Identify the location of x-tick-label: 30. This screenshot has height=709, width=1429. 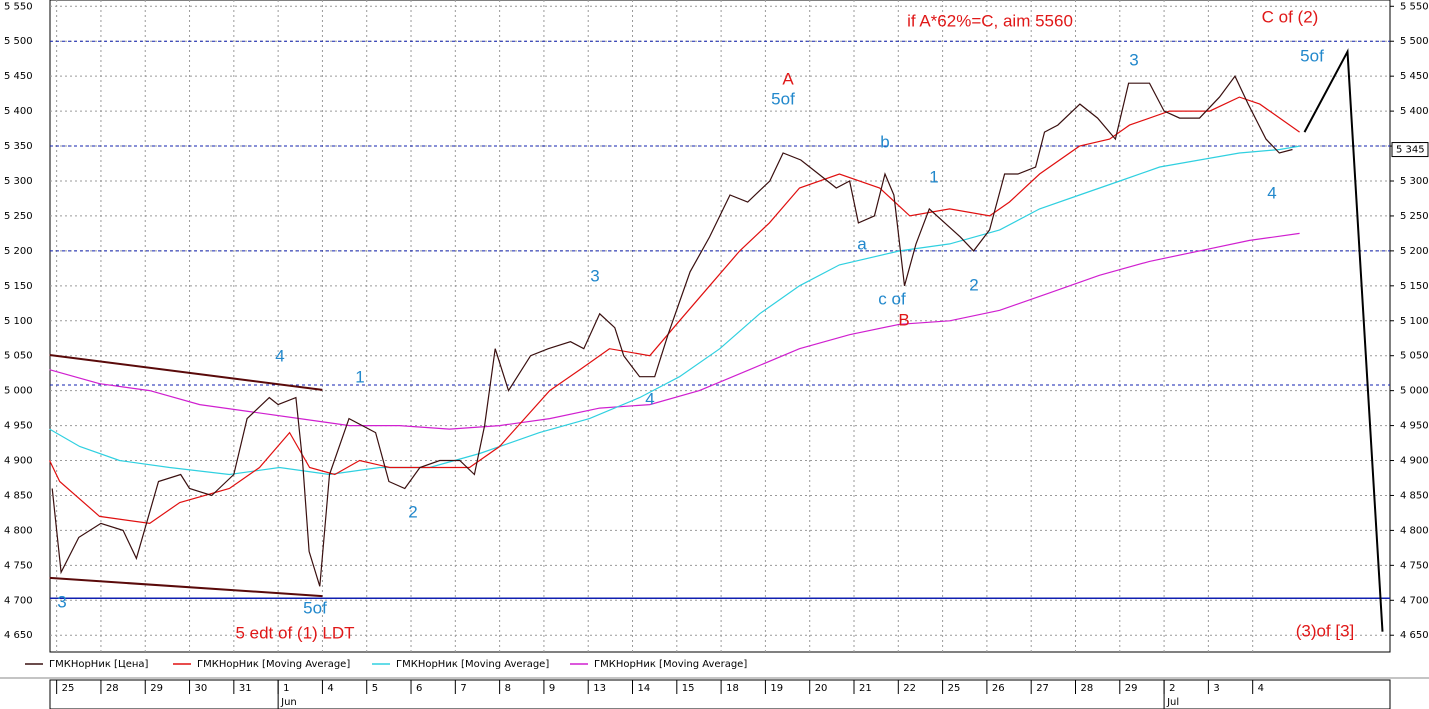
(201, 688).